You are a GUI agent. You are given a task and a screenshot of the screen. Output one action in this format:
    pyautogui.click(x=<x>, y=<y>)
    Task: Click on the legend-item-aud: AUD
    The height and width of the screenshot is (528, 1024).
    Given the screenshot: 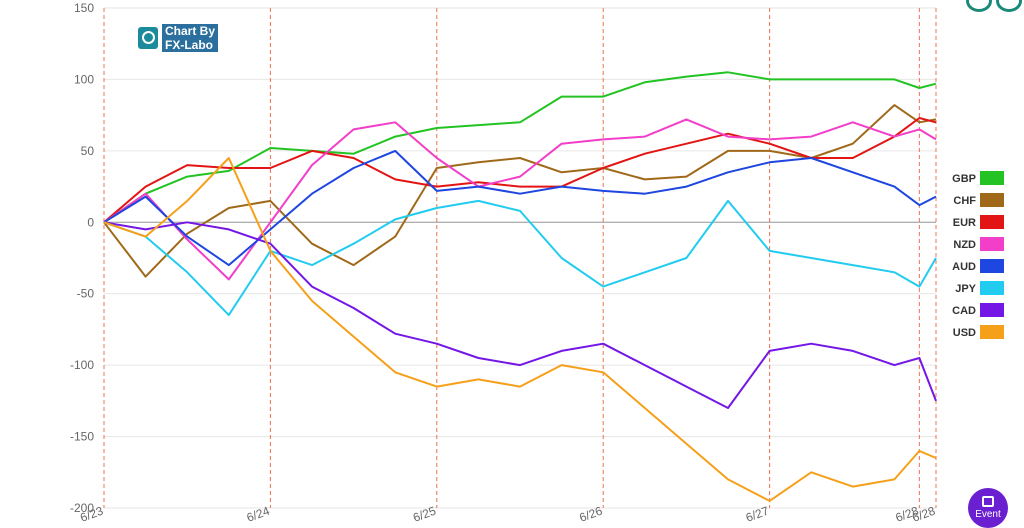 What is the action you would take?
    pyautogui.click(x=978, y=266)
    